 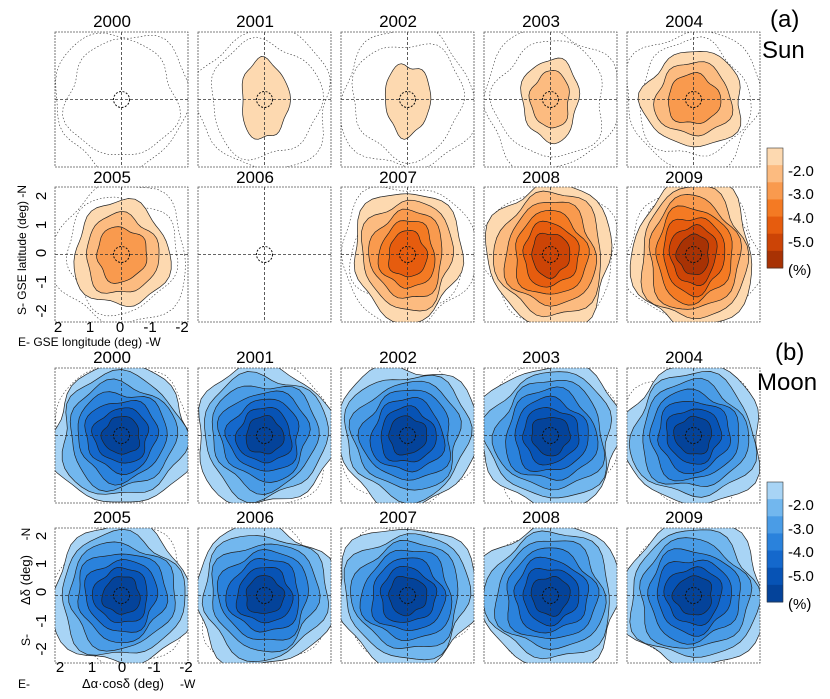 I want to click on moon-title-2005: 2005, so click(x=112, y=517).